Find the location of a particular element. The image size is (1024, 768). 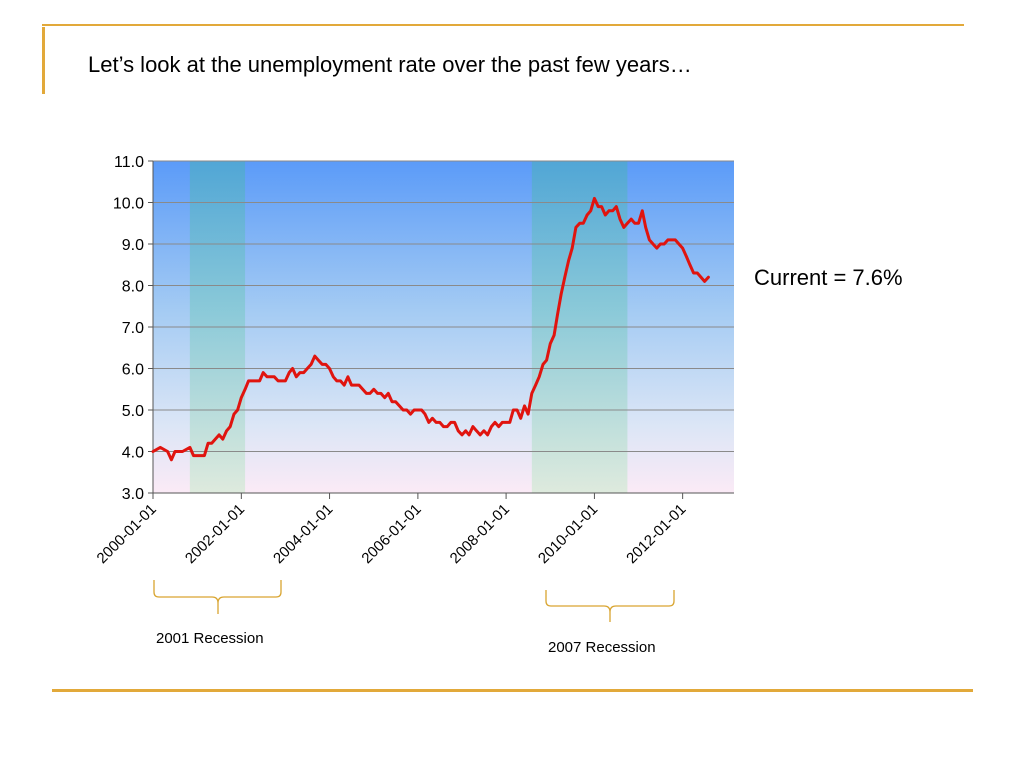

current-rate-note: Current = 7.6% is located at coordinates (828, 277).